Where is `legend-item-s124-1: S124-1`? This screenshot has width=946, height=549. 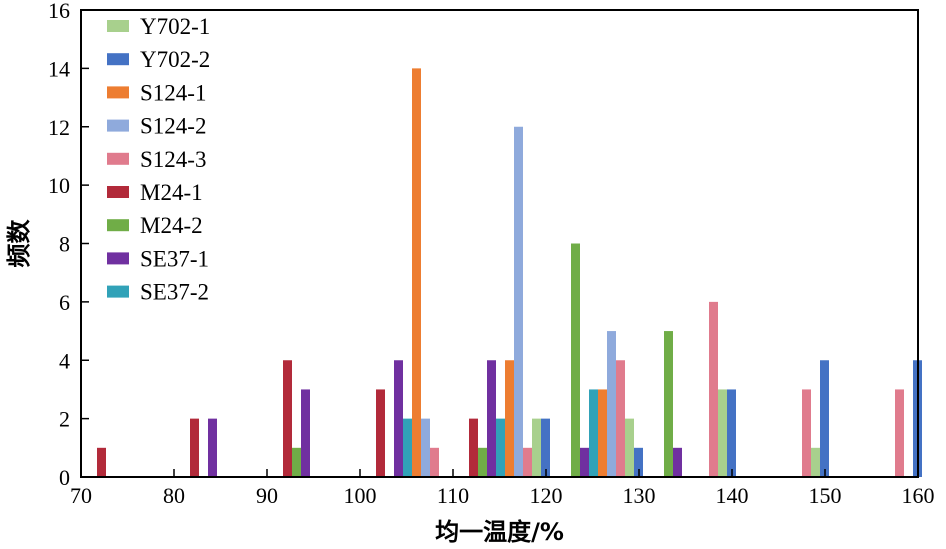 legend-item-s124-1: S124-1 is located at coordinates (156, 92).